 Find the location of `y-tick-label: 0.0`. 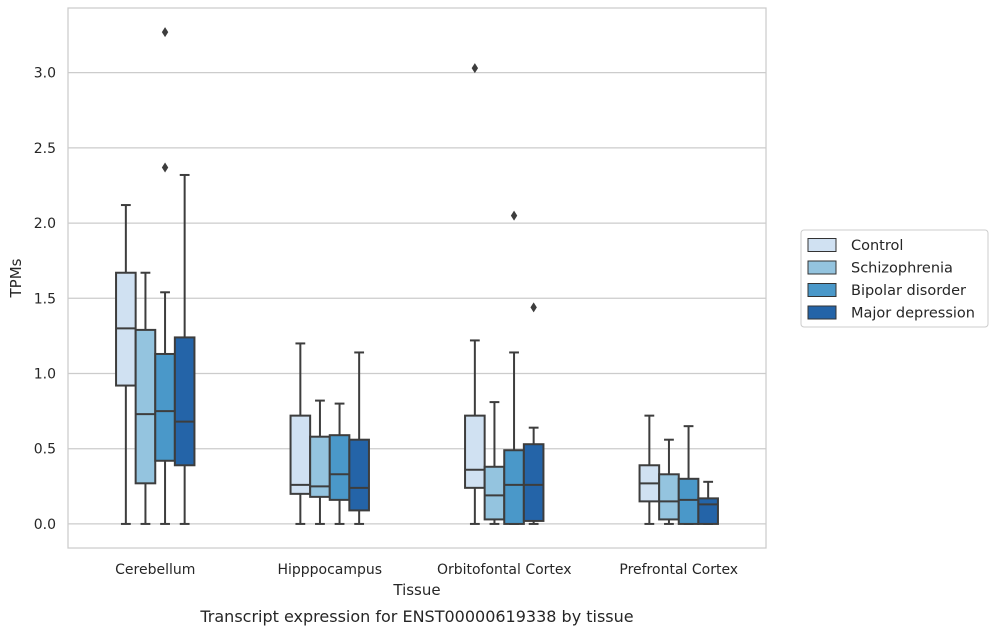

y-tick-label: 0.0 is located at coordinates (45, 525).